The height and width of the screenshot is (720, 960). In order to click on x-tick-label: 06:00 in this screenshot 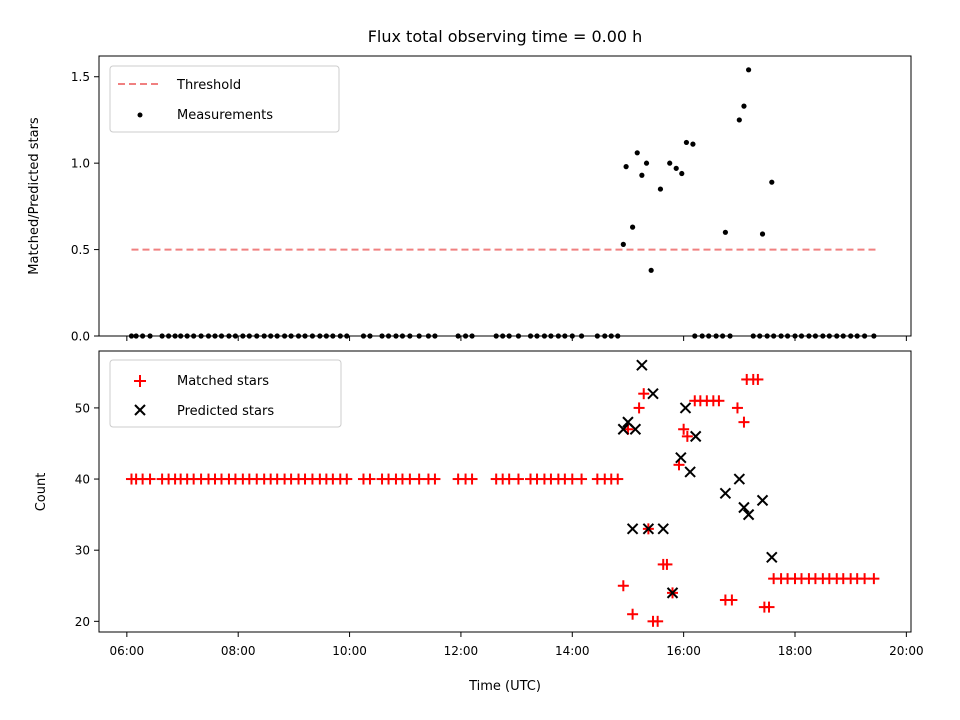, I will do `click(127, 651)`.